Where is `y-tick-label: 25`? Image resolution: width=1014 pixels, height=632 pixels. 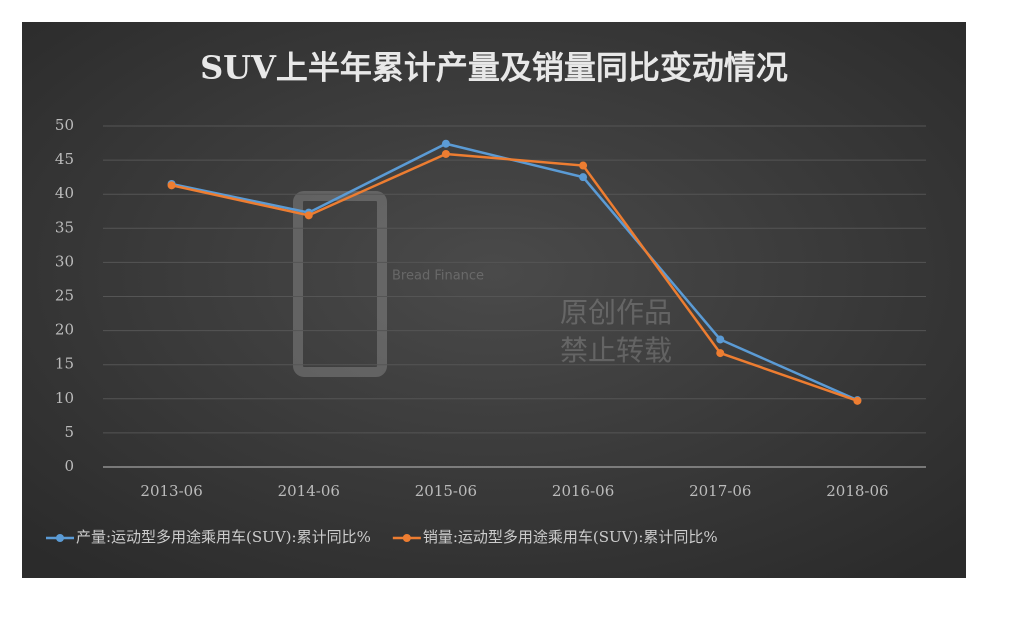
y-tick-label: 25 is located at coordinates (64, 296).